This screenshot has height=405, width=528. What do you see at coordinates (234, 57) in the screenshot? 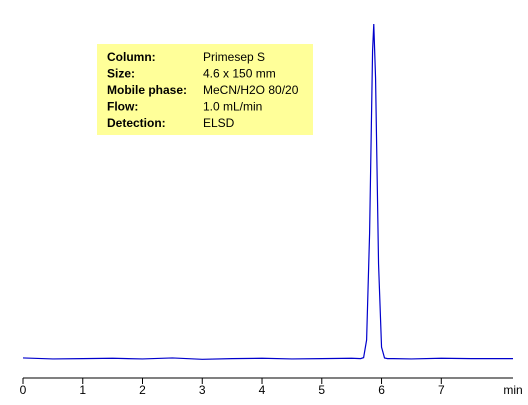
I see `info-value: Primesep S` at bounding box center [234, 57].